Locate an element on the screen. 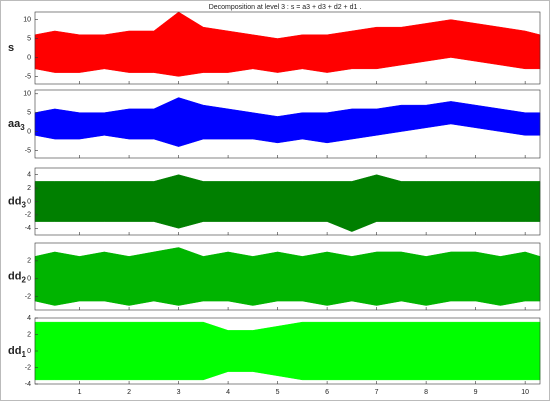 This screenshot has width=550, height=401. x-tick-label: 8 is located at coordinates (426, 392).